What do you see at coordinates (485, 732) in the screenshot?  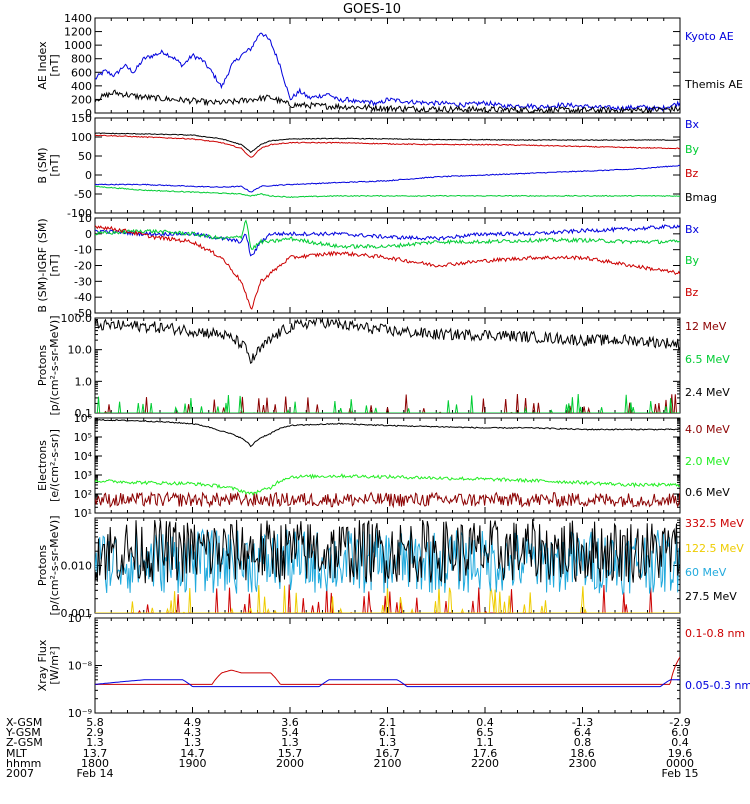 I see `ephemeris-value: 6.5` at bounding box center [485, 732].